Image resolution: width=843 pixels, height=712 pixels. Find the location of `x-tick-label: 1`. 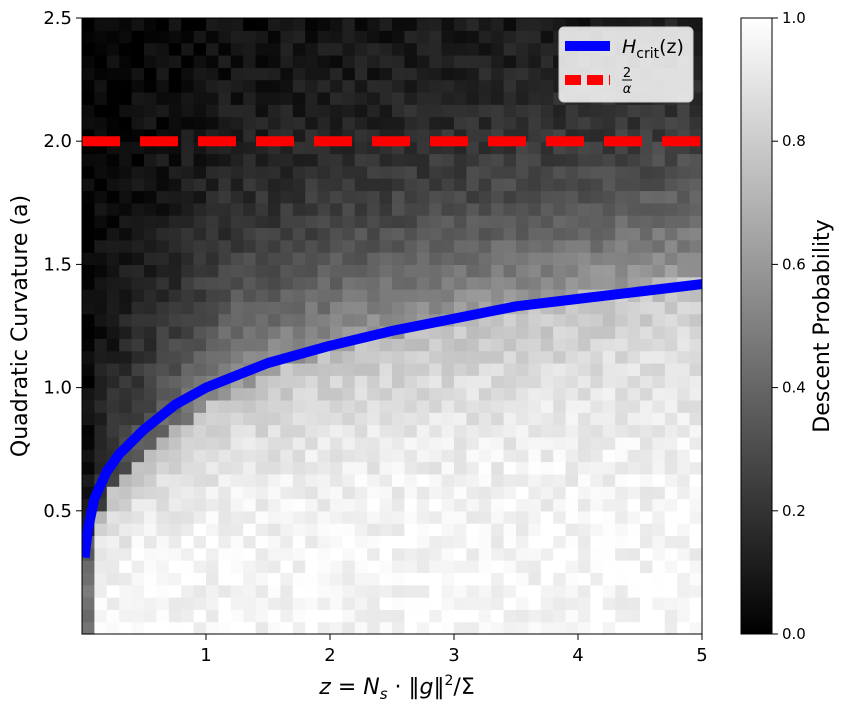

x-tick-label: 1 is located at coordinates (205, 655).